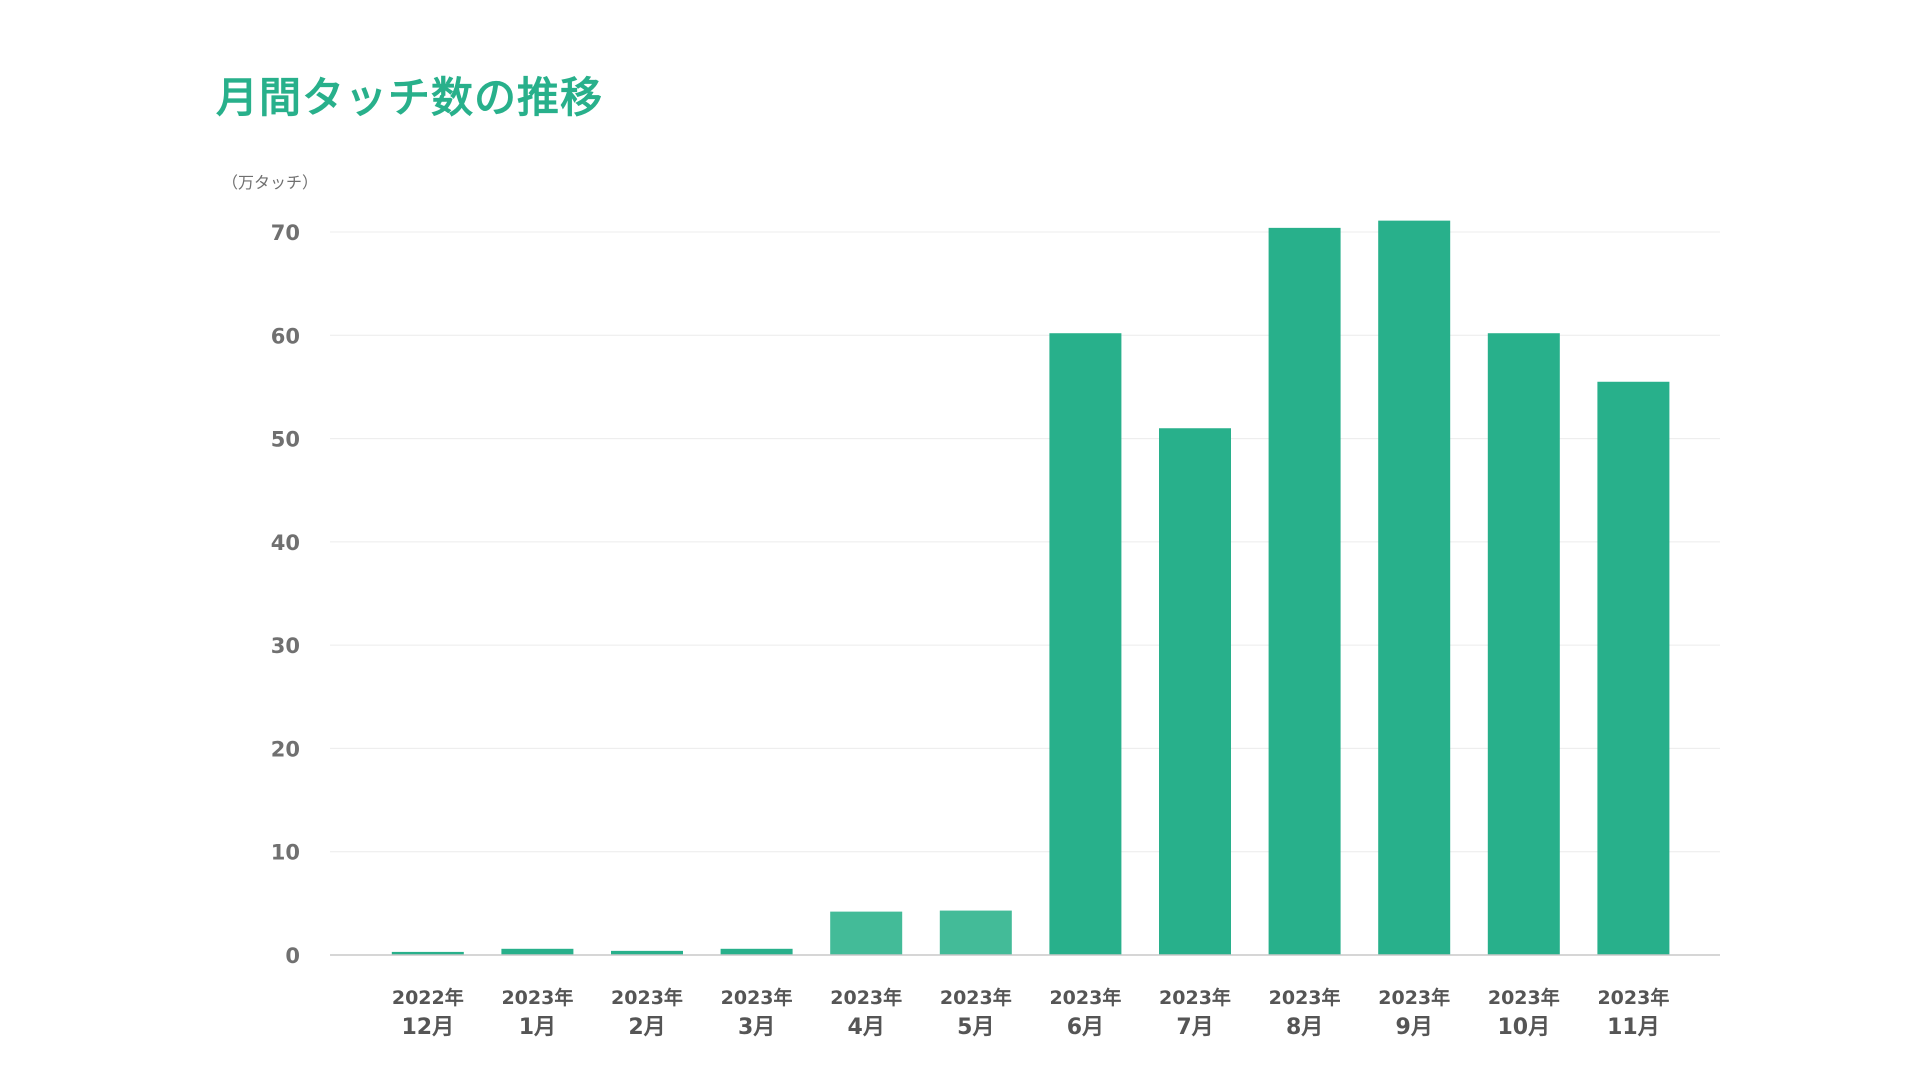  Describe the element at coordinates (1523, 1027) in the screenshot. I see `x-tick-label-month: 10月` at that location.